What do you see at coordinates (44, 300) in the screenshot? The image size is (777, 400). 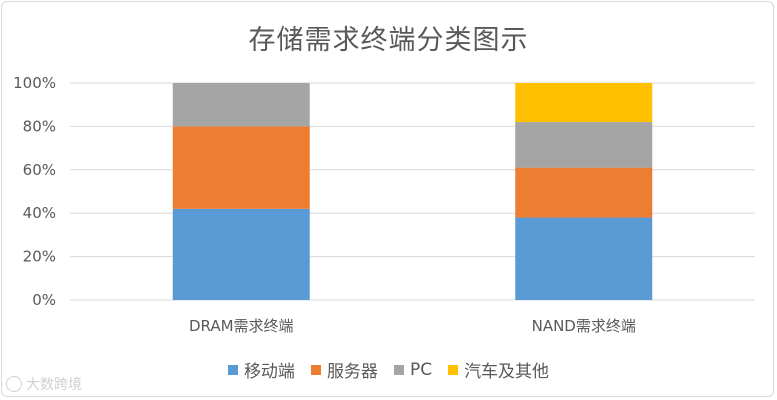 I see `y-tick-label: 0%` at bounding box center [44, 300].